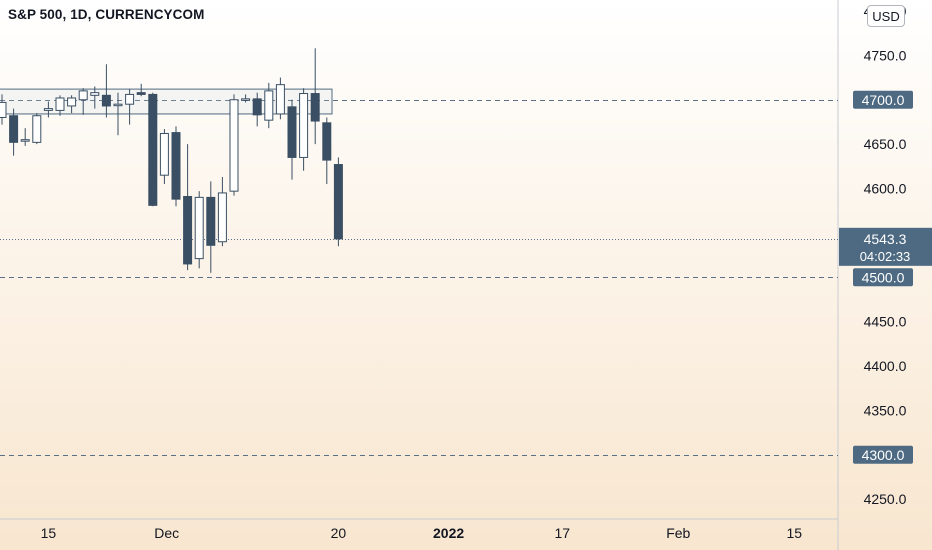  I want to click on current-price-label: 4543.3, so click(885, 239).